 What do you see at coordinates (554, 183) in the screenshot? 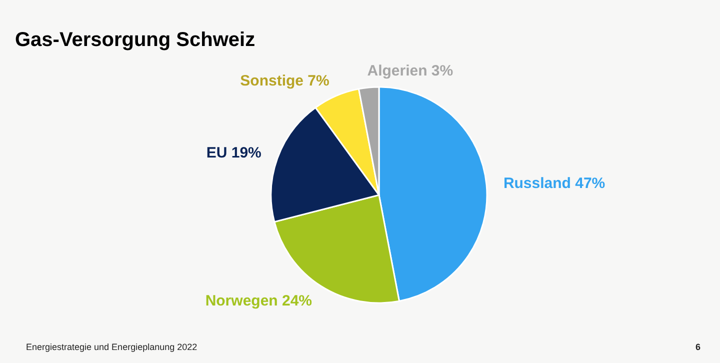
I see `slice-label: Russland 47%` at bounding box center [554, 183].